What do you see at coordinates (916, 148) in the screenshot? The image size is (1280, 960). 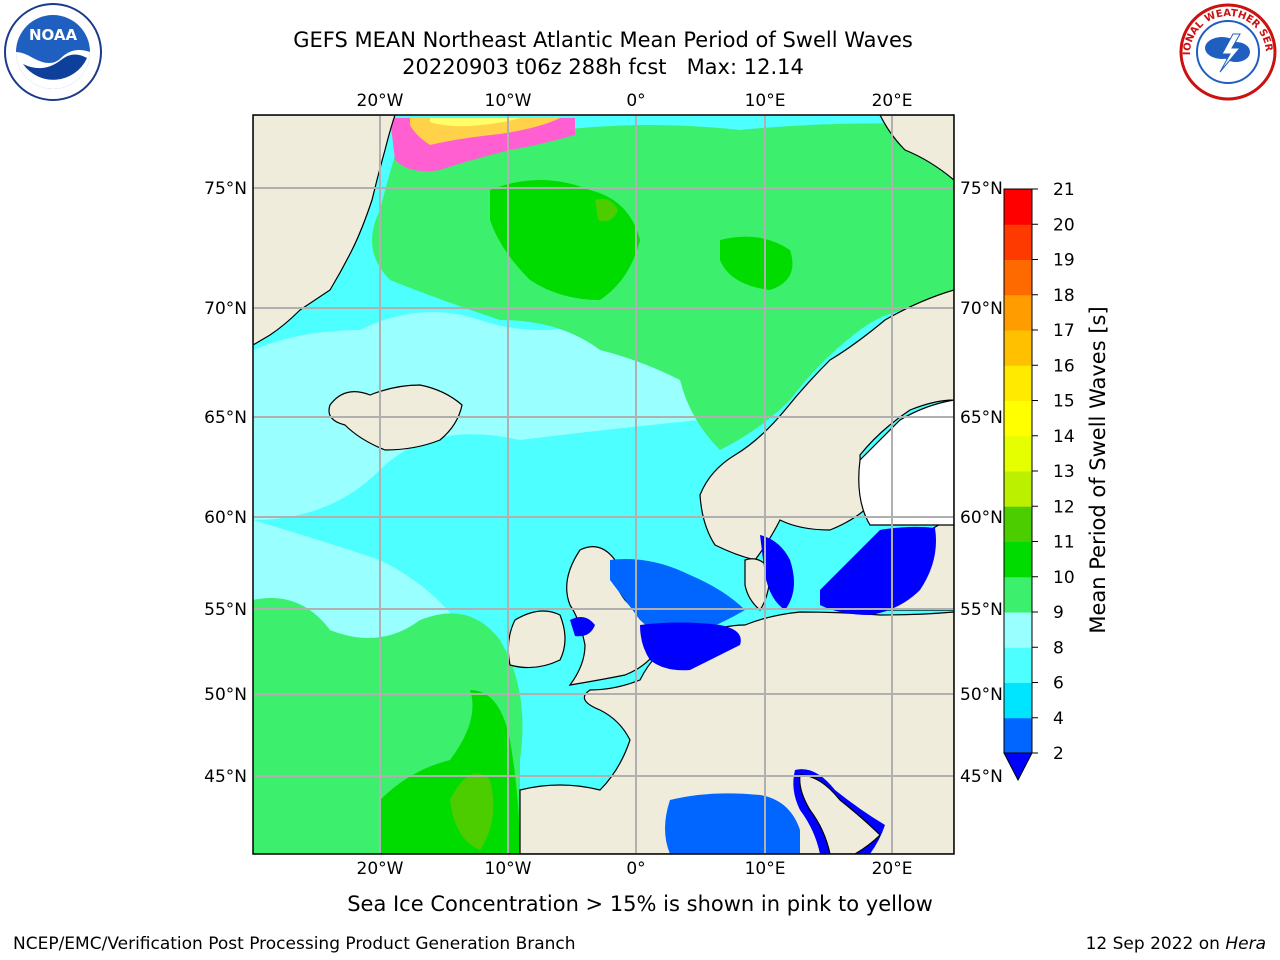 I see `svalbard` at bounding box center [916, 148].